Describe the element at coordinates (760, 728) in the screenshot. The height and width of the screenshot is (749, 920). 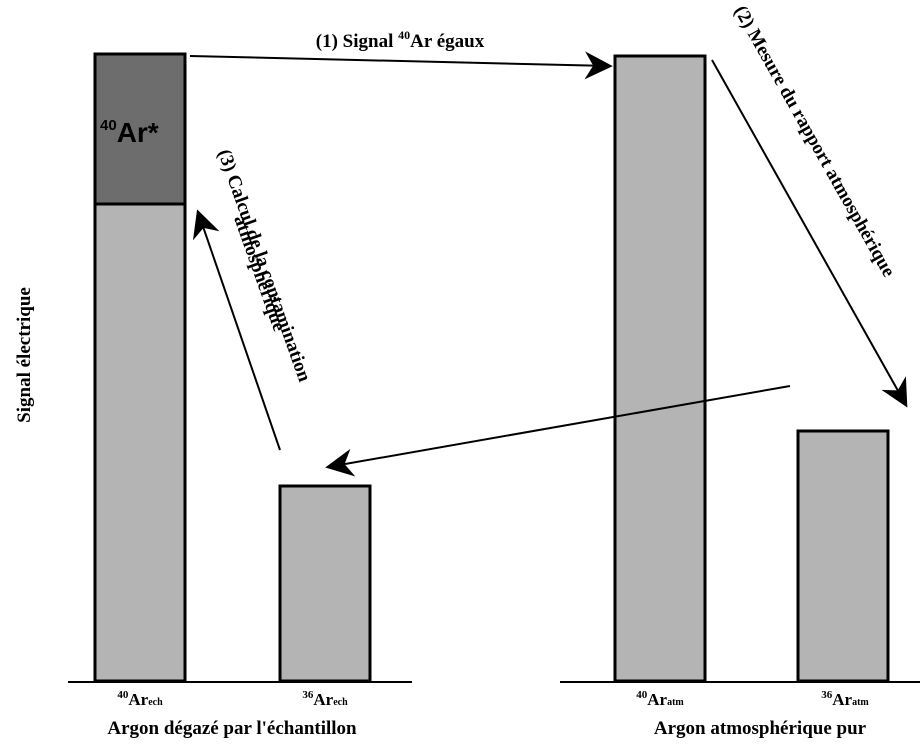
I see `group-label-atmosphere: Argon atmosphérique pur` at that location.